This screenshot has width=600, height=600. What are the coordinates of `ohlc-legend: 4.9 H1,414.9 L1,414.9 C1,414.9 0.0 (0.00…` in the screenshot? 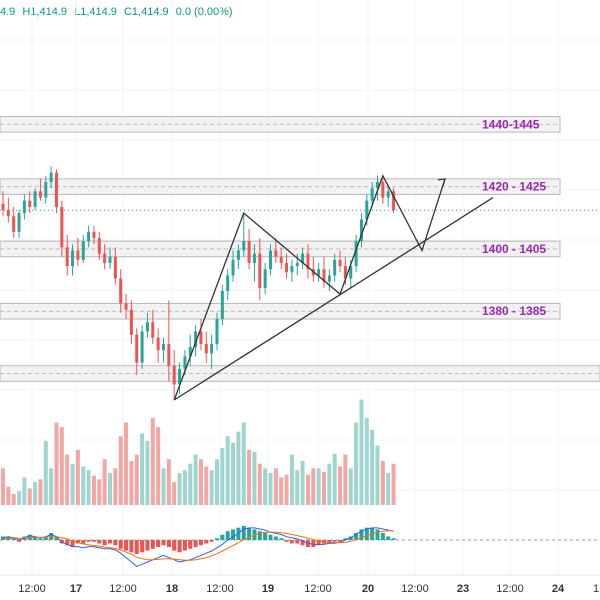 It's located at (118, 12).